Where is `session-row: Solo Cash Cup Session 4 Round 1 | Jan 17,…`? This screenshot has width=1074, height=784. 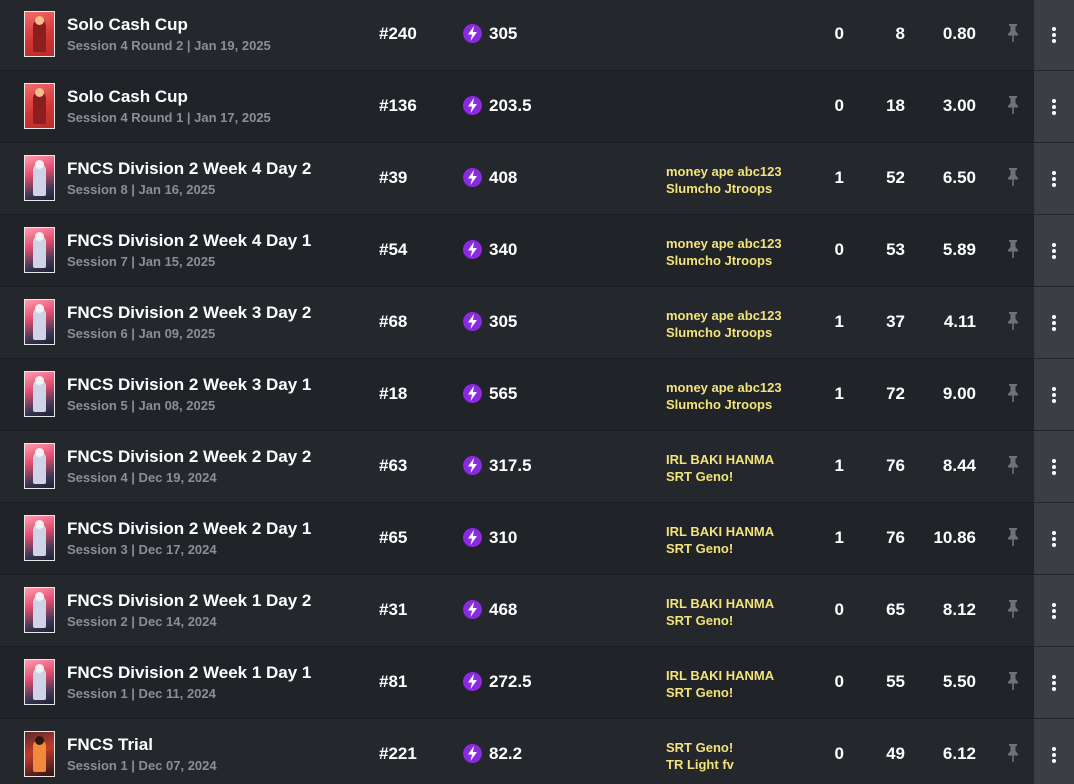 session-row: Solo Cash Cup Session 4 Round 1 | Jan 17,… is located at coordinates (537, 107).